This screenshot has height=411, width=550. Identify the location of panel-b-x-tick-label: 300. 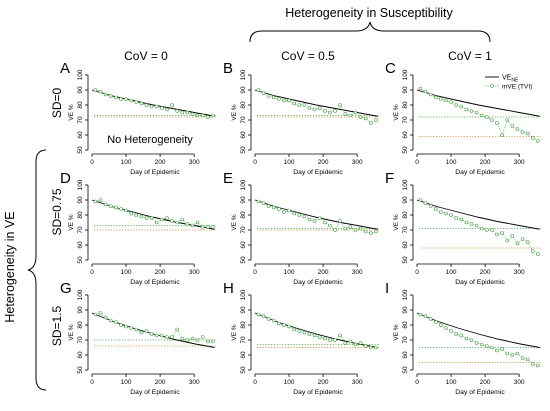
(357, 162).